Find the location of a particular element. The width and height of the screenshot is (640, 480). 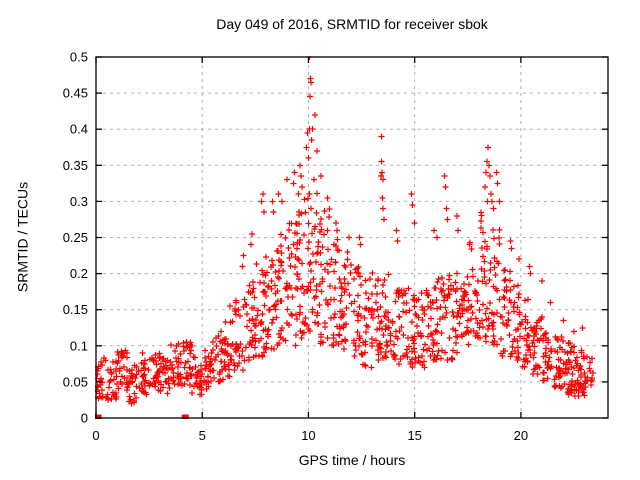

y-tick-label: 0.45 is located at coordinates (75, 93).